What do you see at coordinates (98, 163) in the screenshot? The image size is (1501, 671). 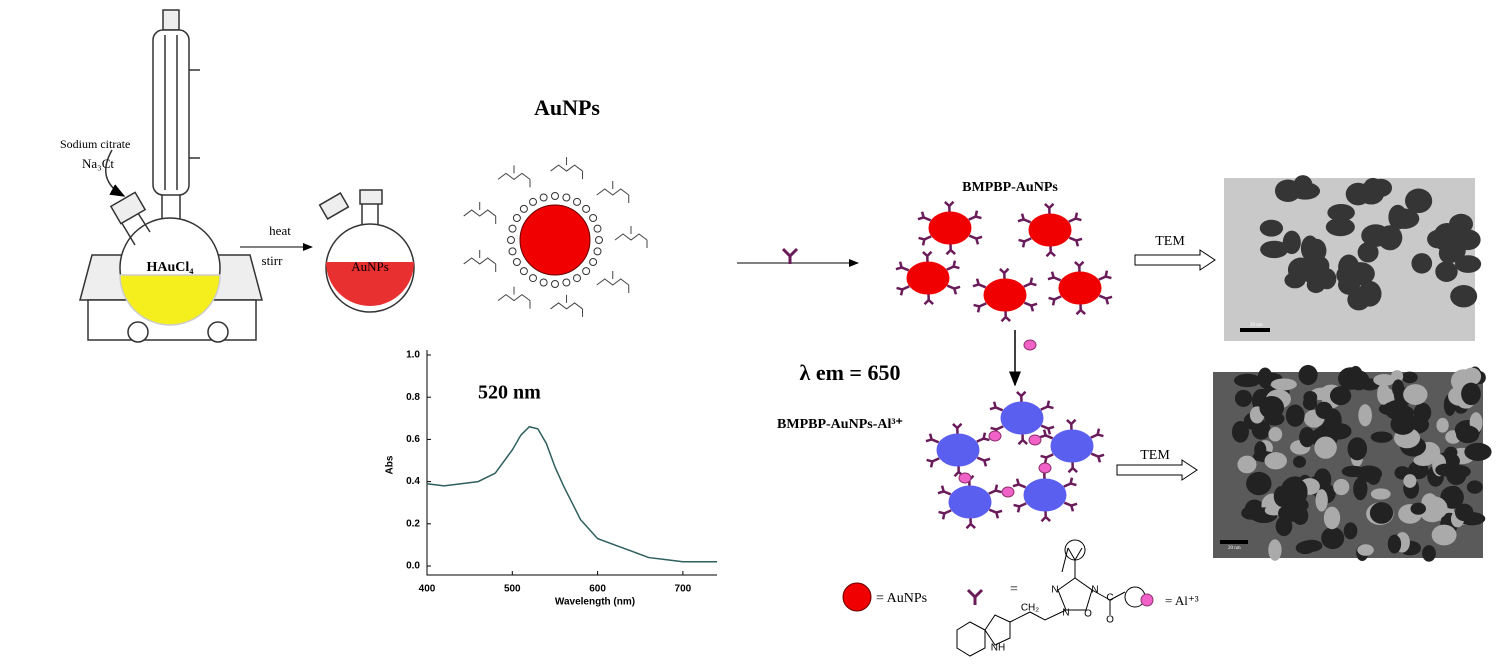 I see `label: Na₃Ct` at bounding box center [98, 163].